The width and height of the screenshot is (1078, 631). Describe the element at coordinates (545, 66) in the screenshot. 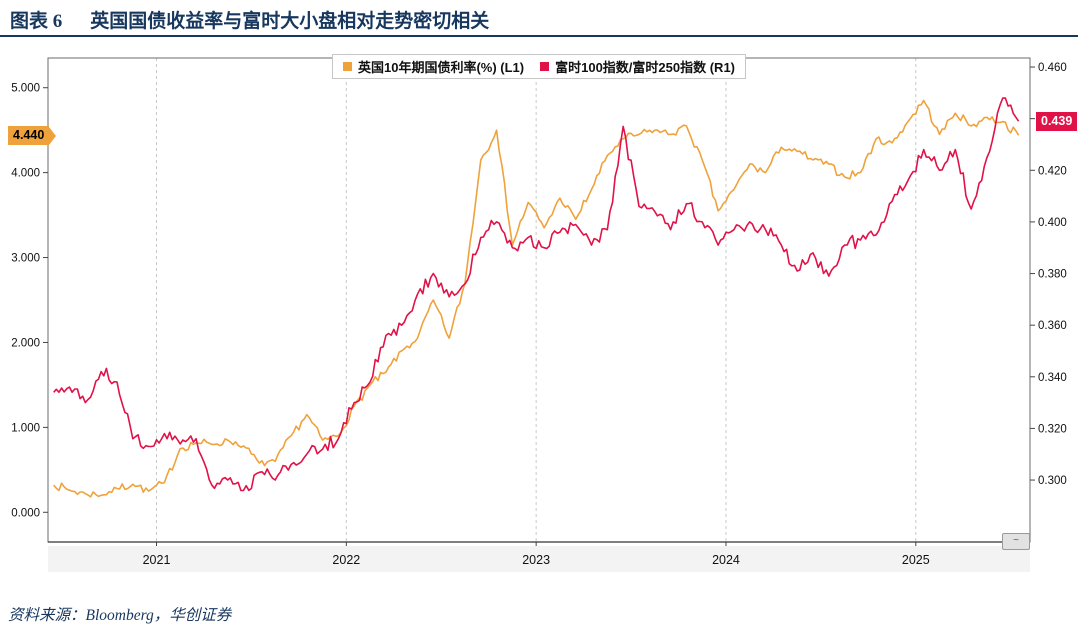

I see `legend-swatch-ftse-ratio` at that location.